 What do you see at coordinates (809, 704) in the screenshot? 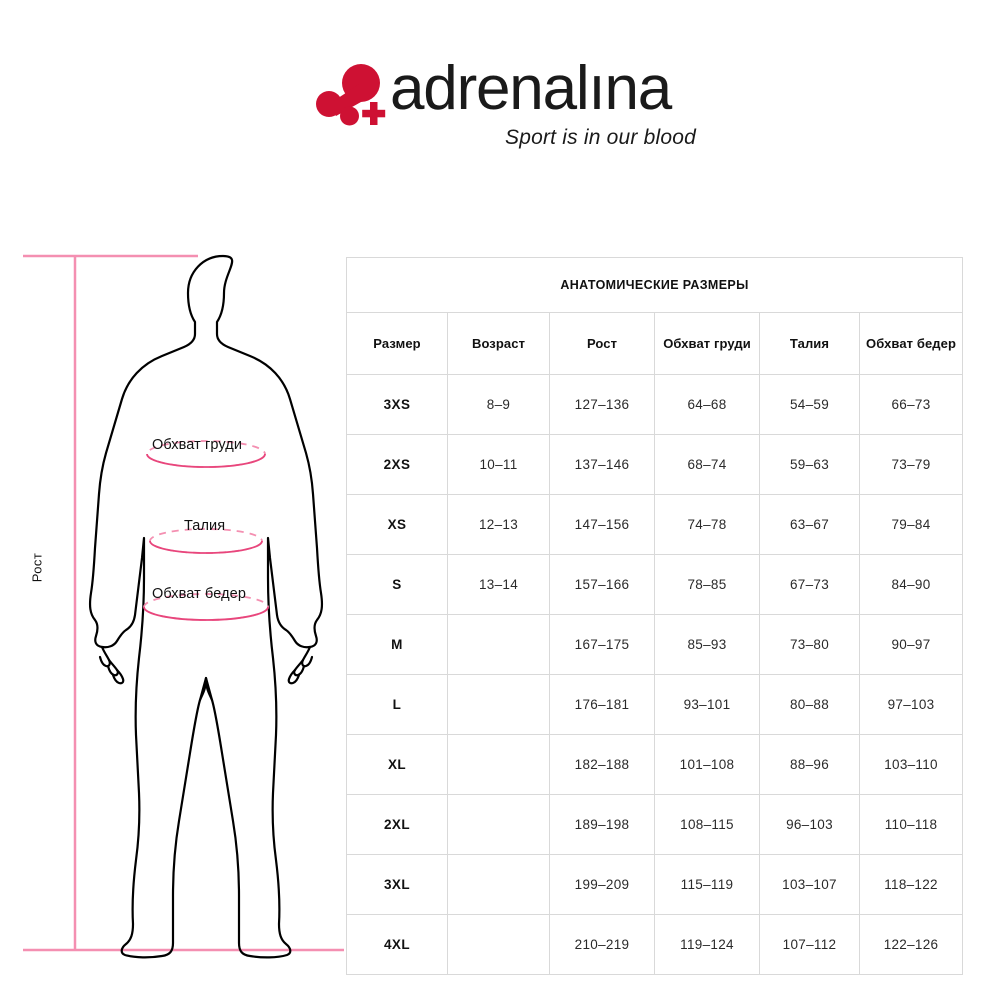
I see `cell-waist: 80–88` at bounding box center [809, 704].